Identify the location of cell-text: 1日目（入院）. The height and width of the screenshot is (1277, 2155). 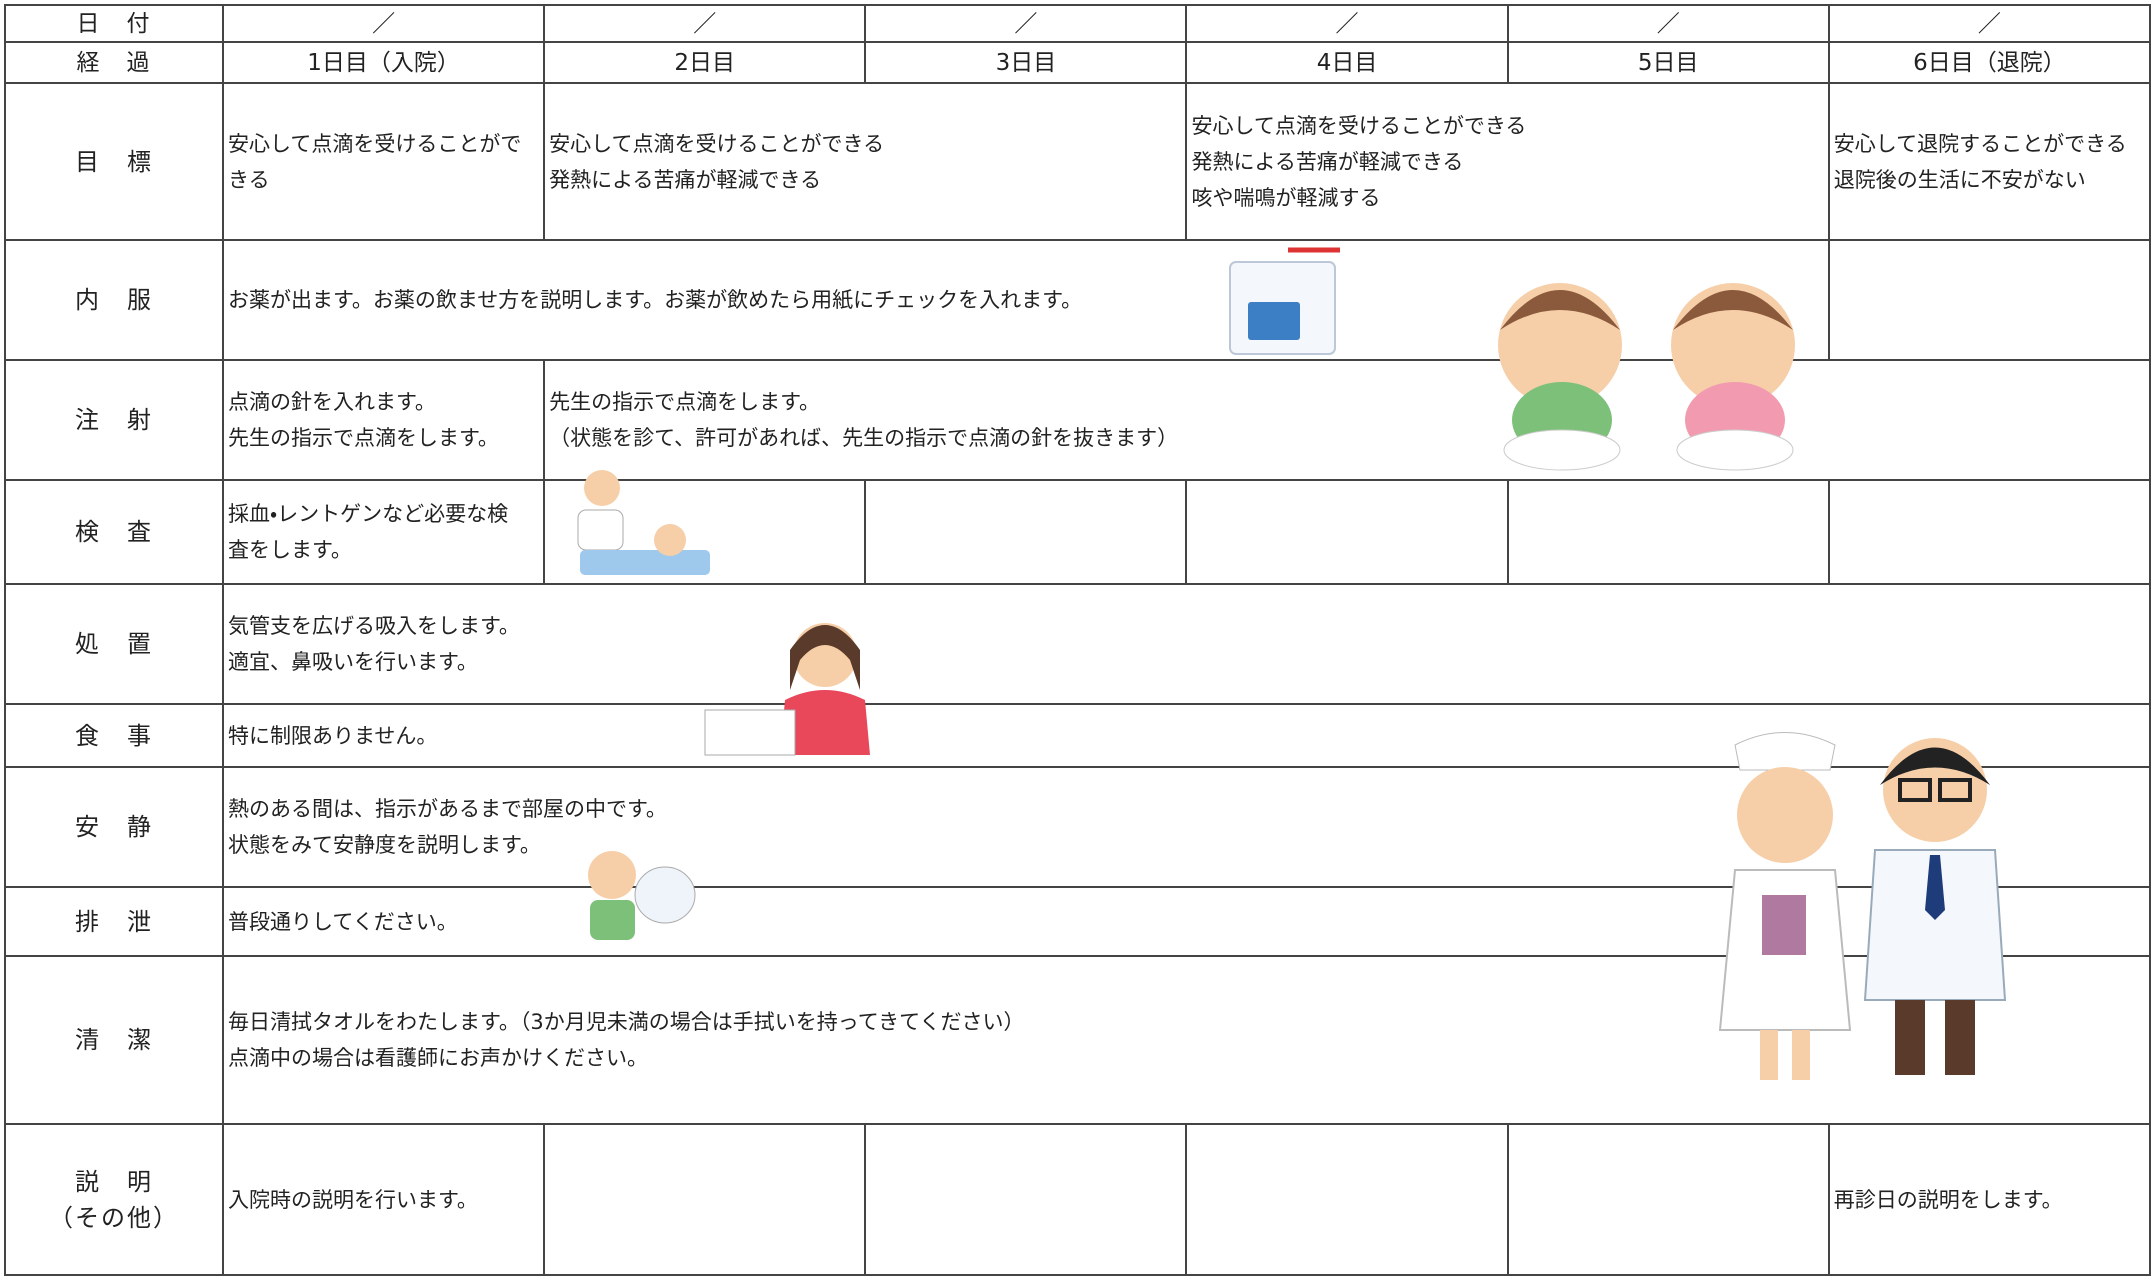
(383, 62).